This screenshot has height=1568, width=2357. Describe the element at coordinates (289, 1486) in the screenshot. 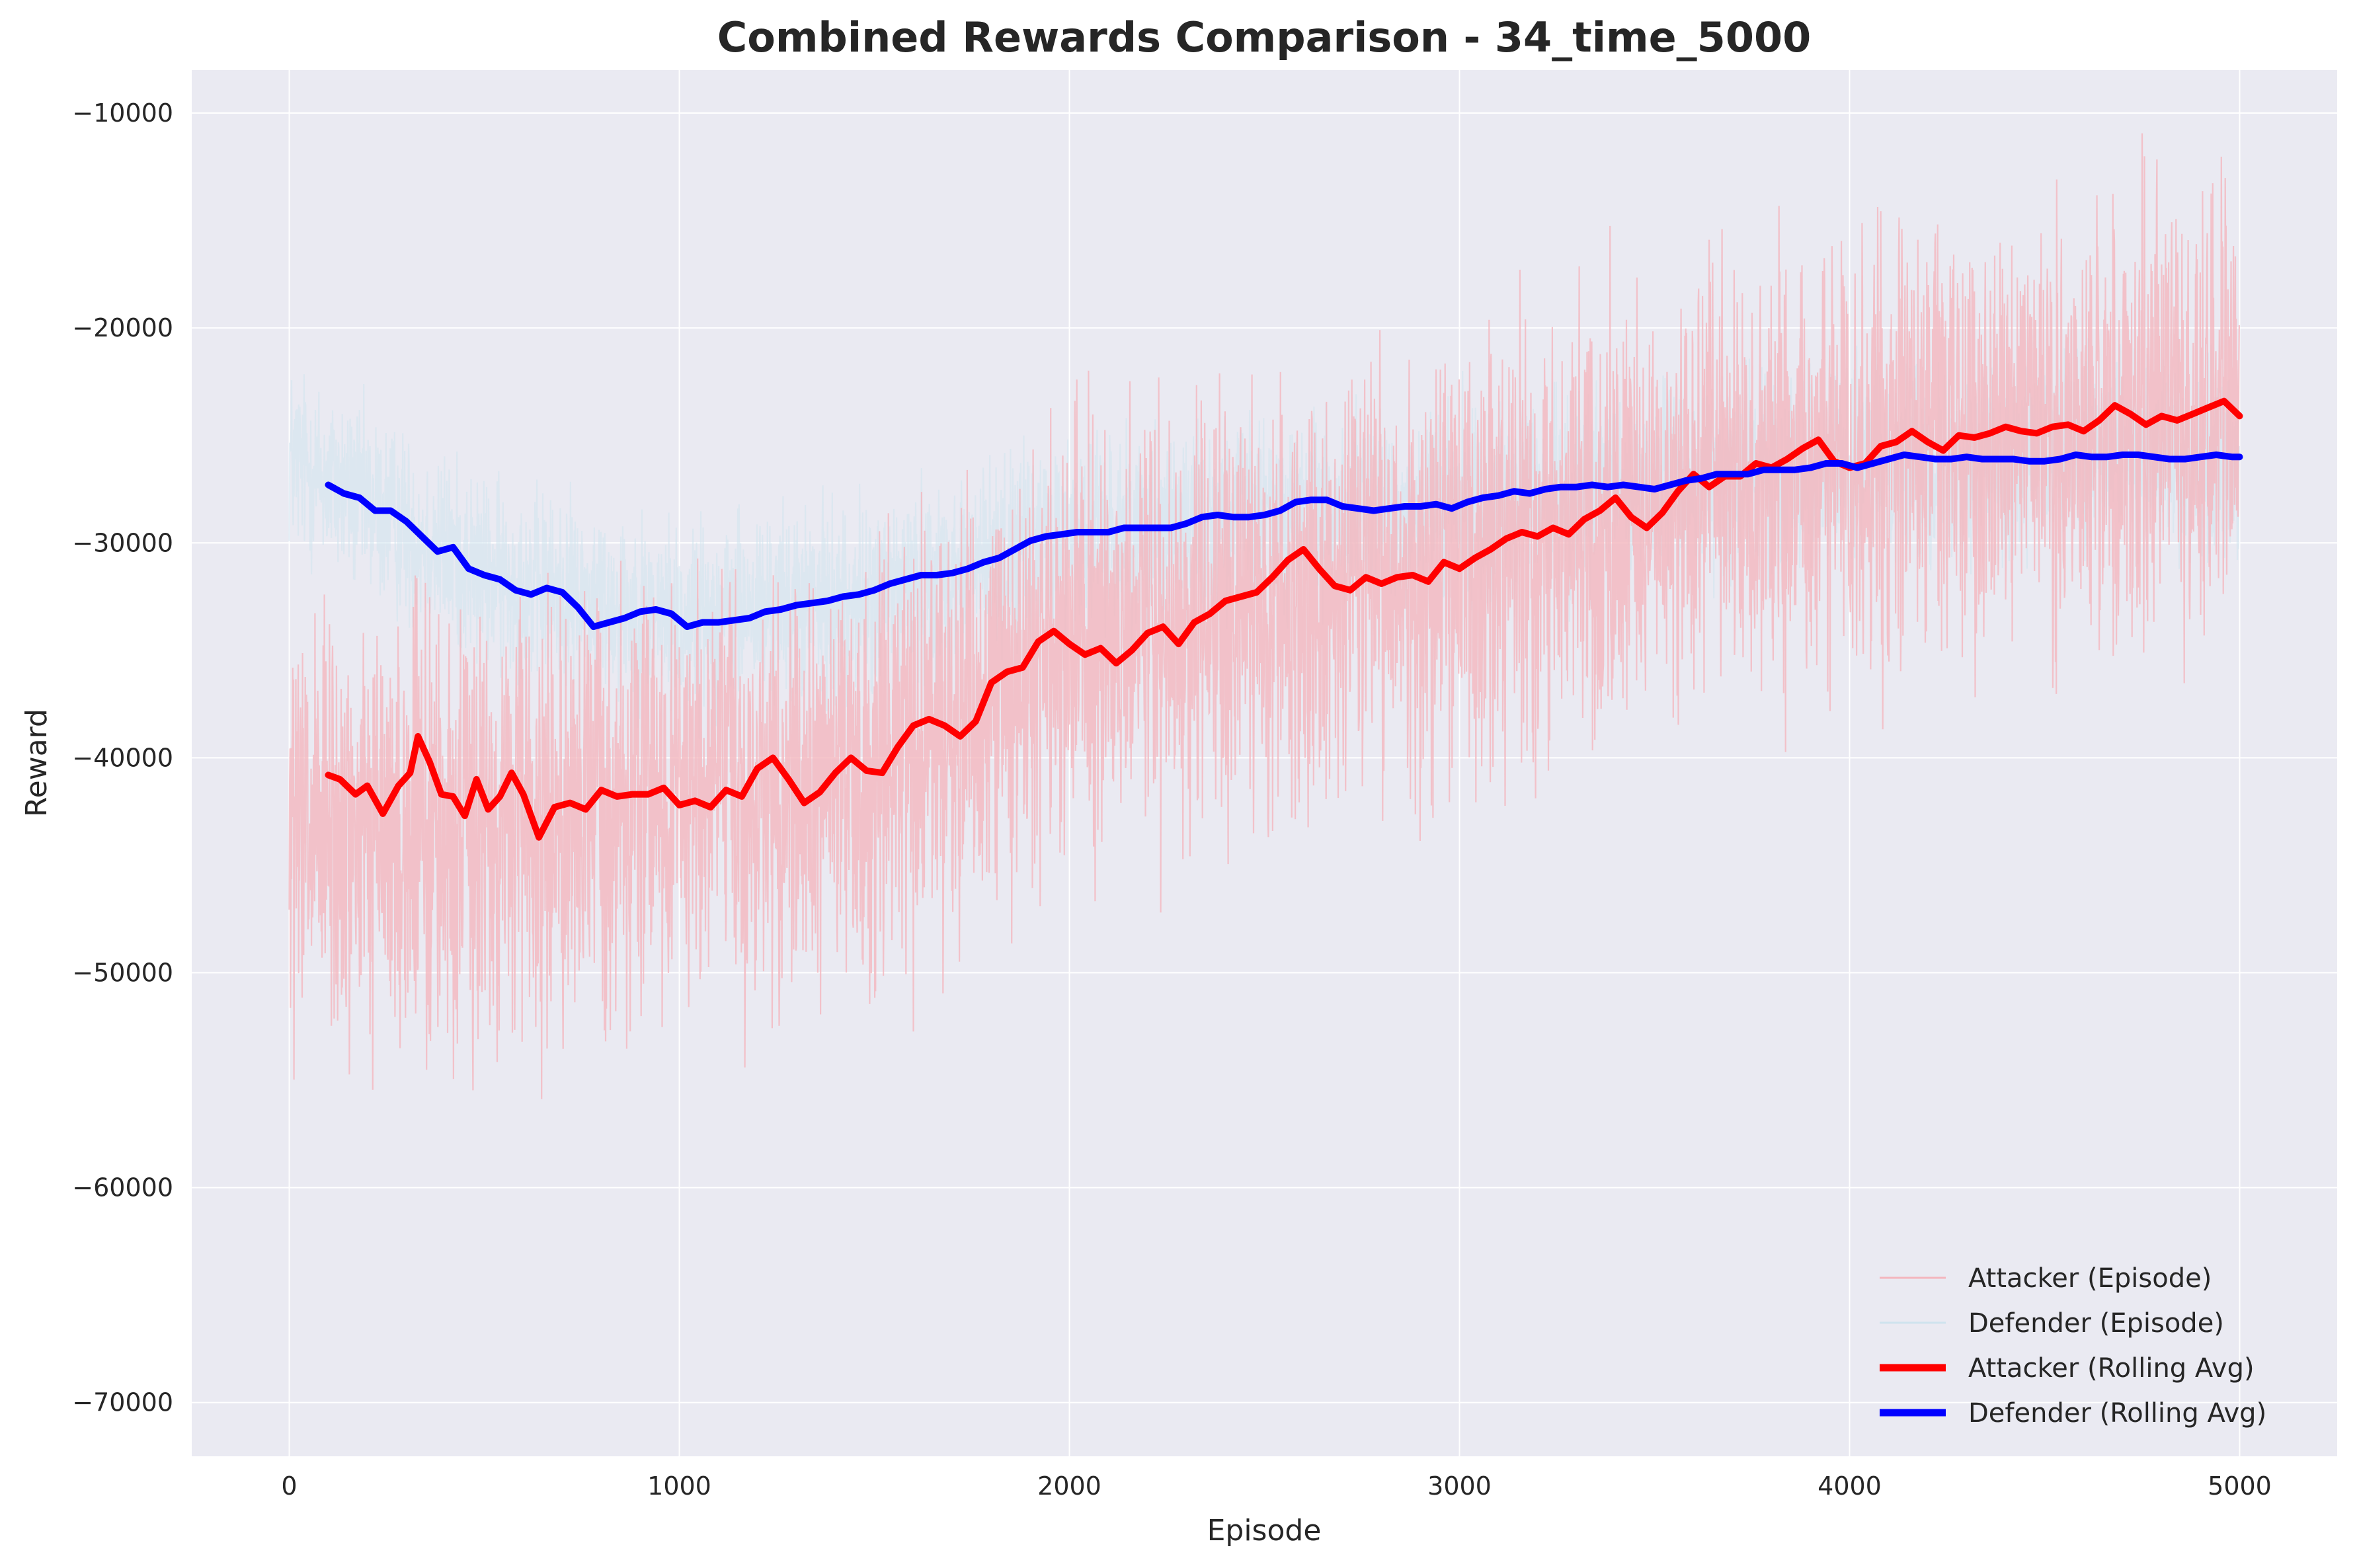

I see `x-tick-label: 0` at that location.